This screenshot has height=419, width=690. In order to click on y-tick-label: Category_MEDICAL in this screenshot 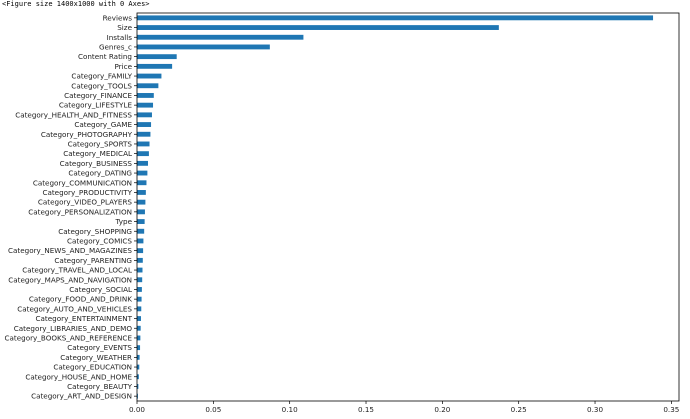, I will do `click(97, 153)`.